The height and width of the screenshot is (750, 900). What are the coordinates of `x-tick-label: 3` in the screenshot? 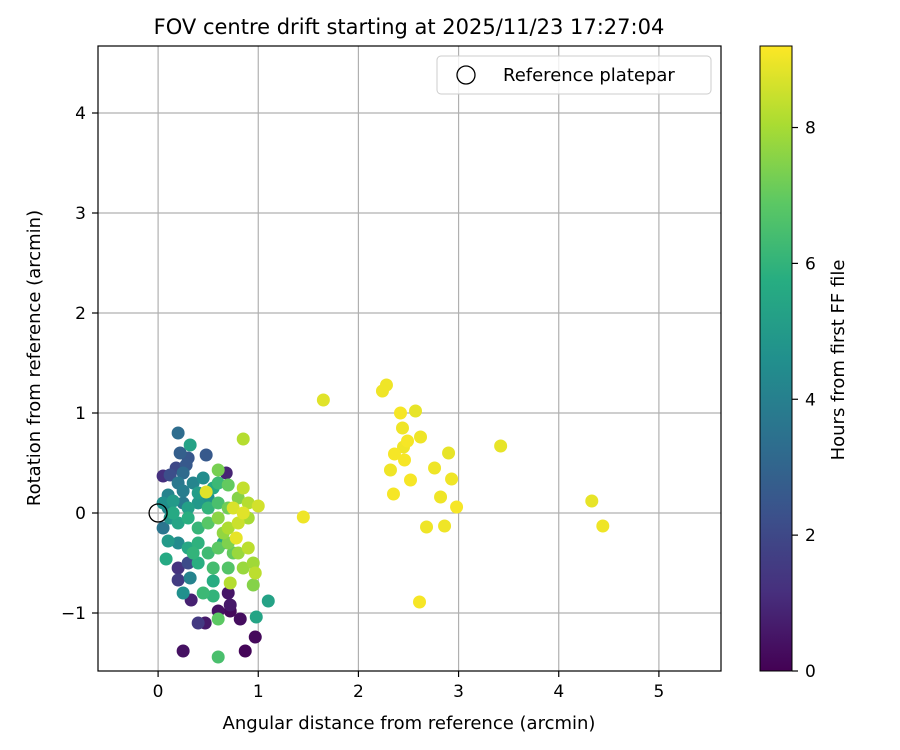 It's located at (458, 692).